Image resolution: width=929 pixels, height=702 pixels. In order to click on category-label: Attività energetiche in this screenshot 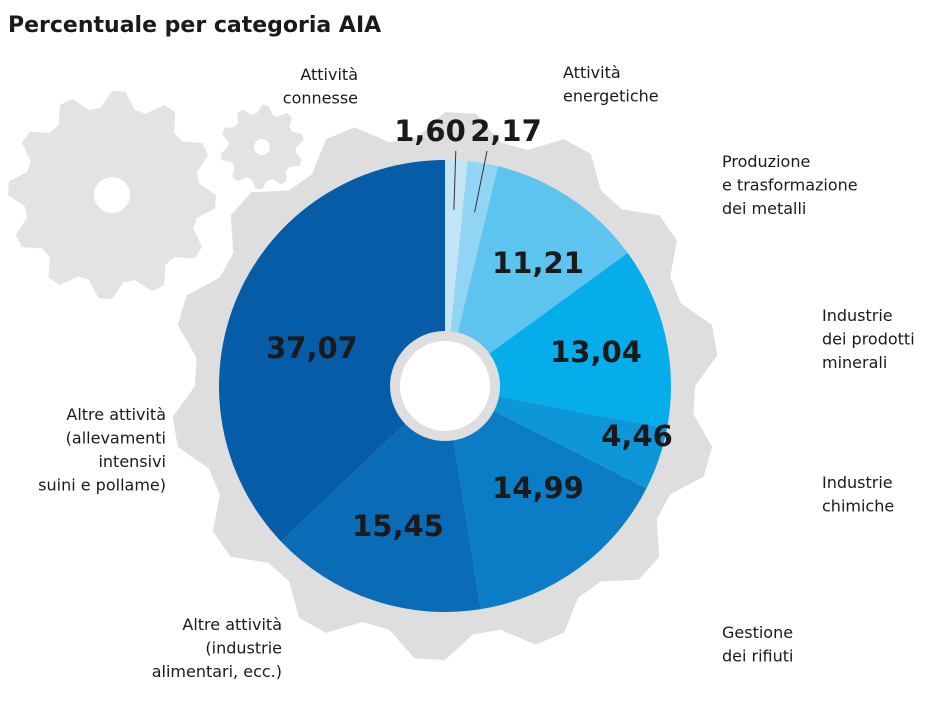, I will do `click(611, 84)`.